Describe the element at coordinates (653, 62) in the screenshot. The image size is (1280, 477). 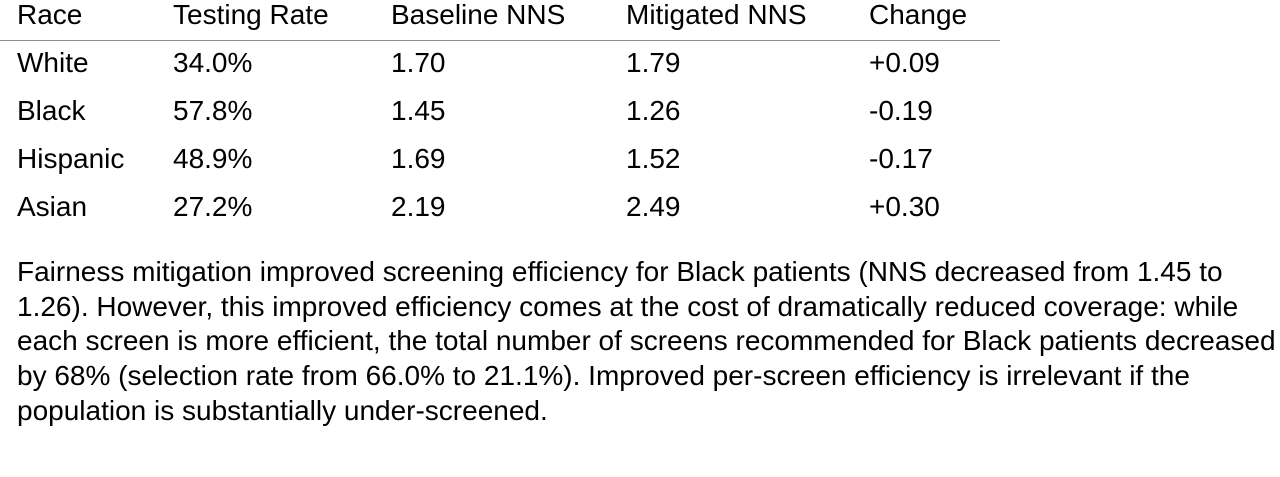
I see `cell-mitigated-nns: 1.79` at that location.